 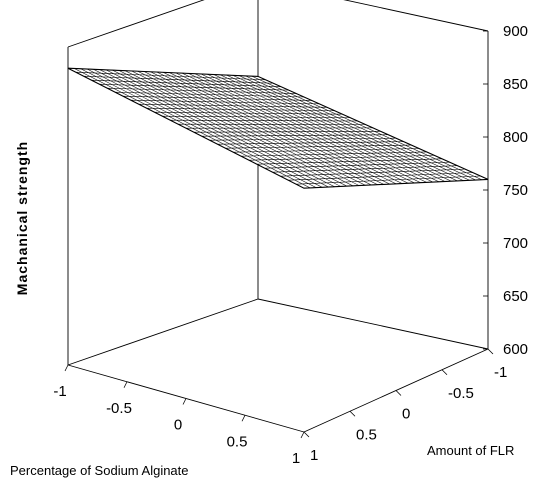 I want to click on x-tick-label: -0.5, so click(x=119, y=408).